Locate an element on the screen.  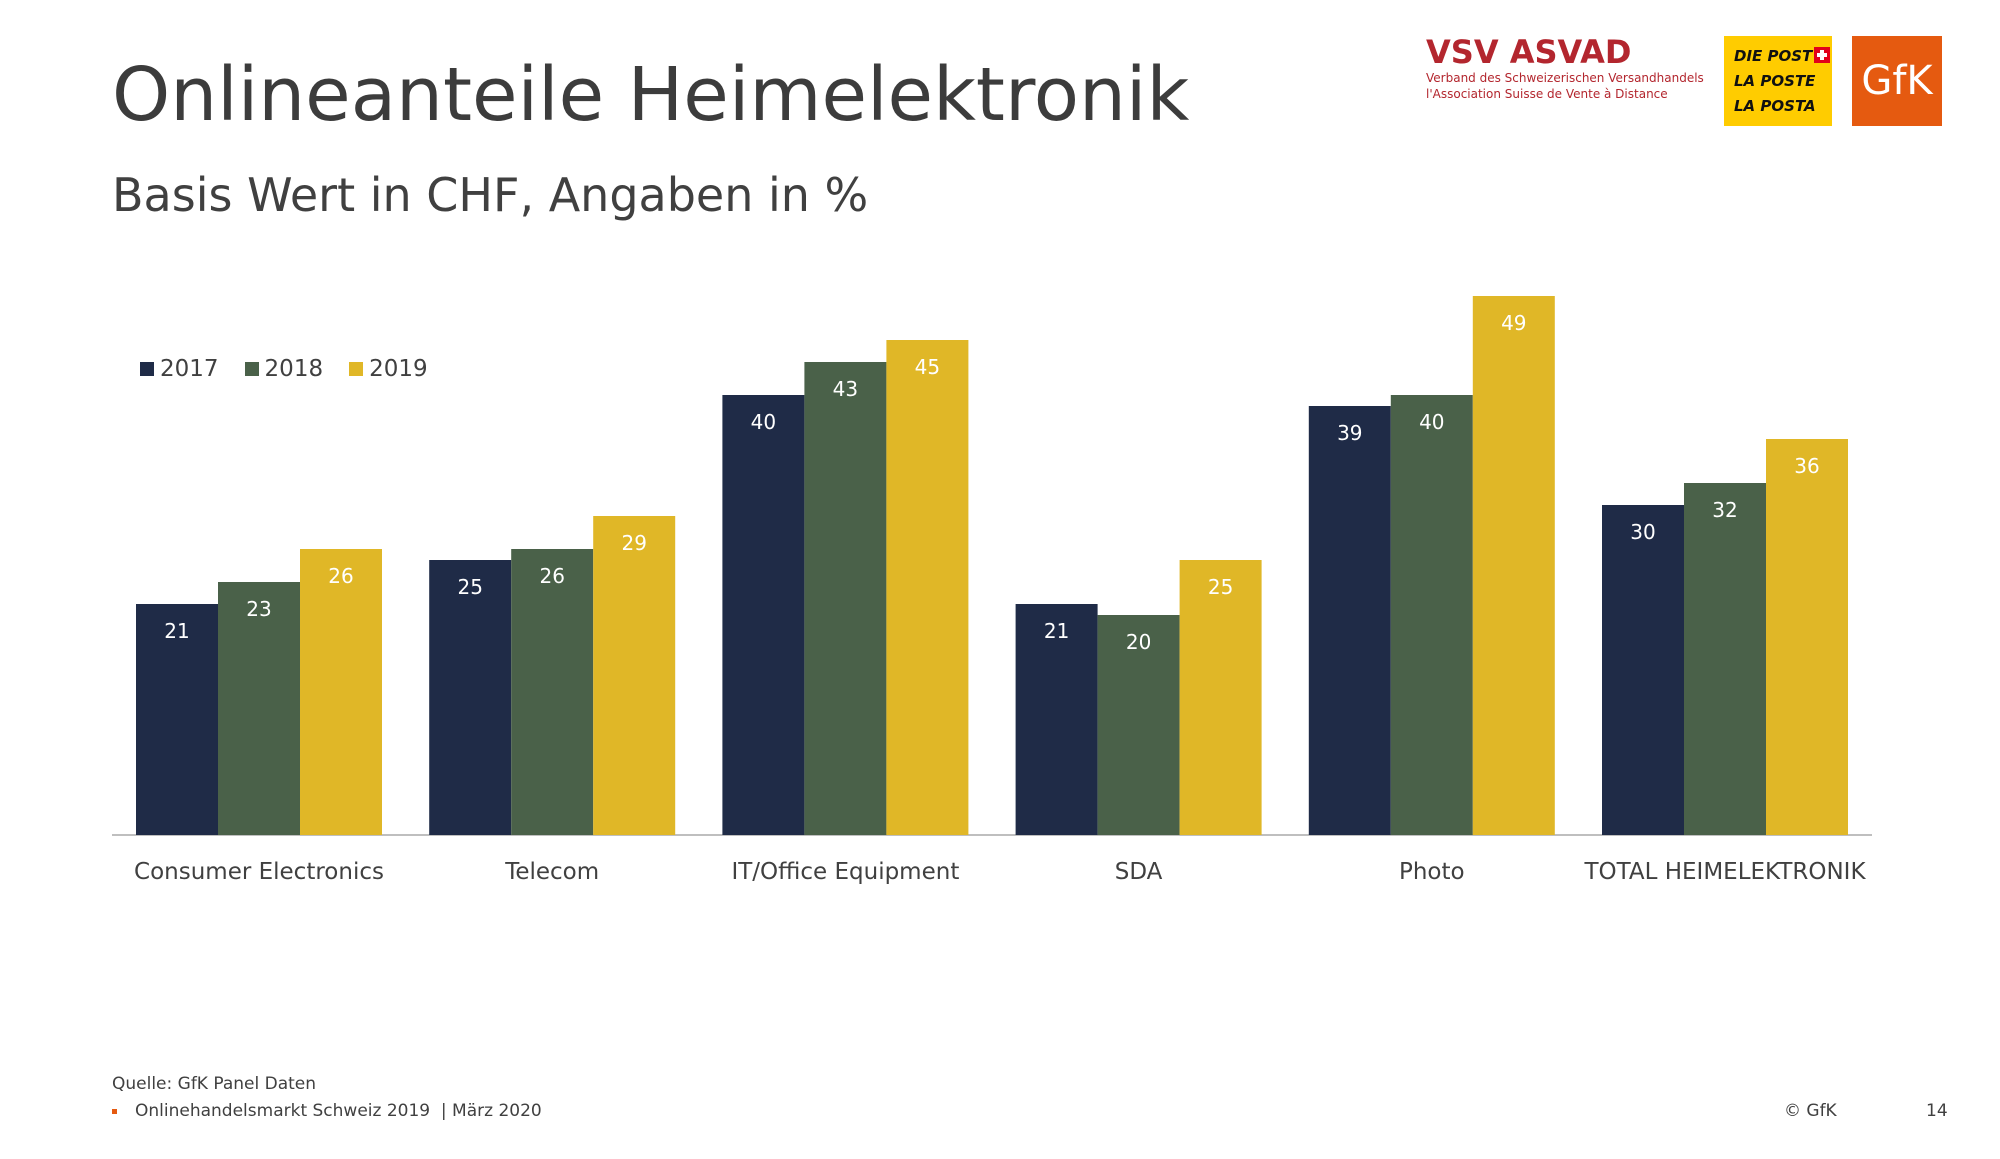
bar-sda-2019 is located at coordinates (1220, 697).